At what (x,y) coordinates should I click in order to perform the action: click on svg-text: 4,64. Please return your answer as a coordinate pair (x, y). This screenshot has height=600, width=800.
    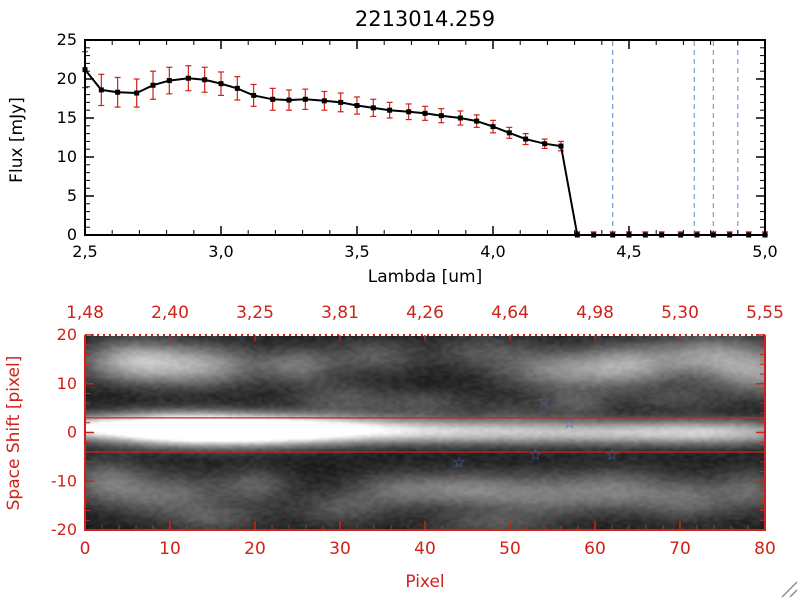
    Looking at the image, I should click on (510, 313).